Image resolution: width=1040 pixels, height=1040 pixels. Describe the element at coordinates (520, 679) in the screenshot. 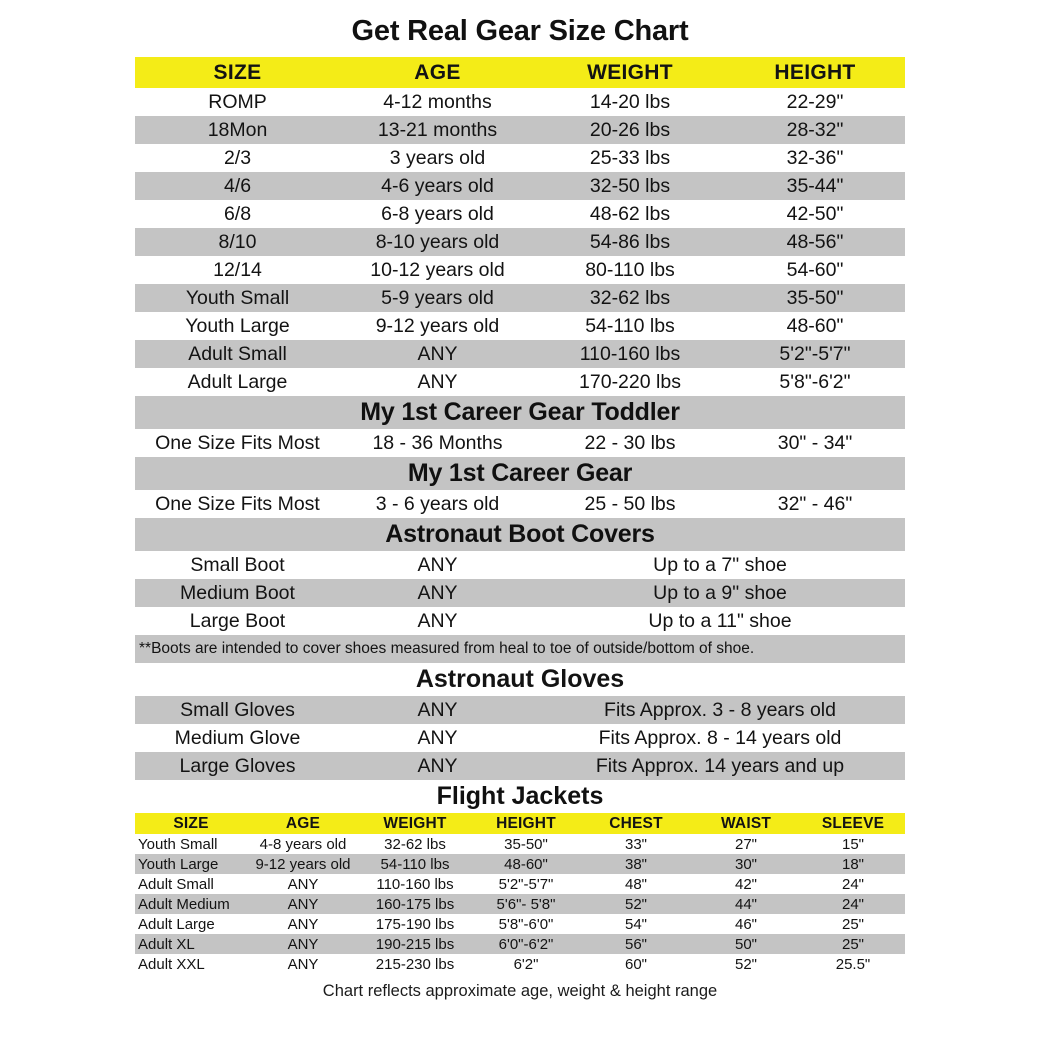

I see `section-header-gloves: Astronaut Gloves` at that location.